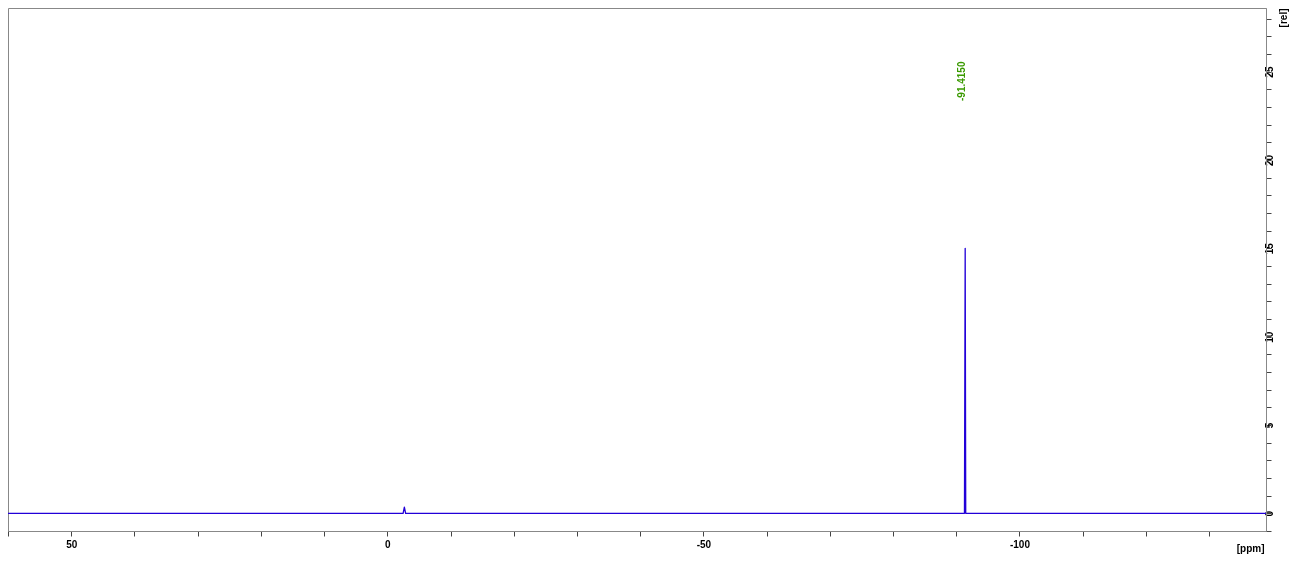 Image resolution: width=1291 pixels, height=562 pixels. I want to click on x-tick-label: 0, so click(388, 544).